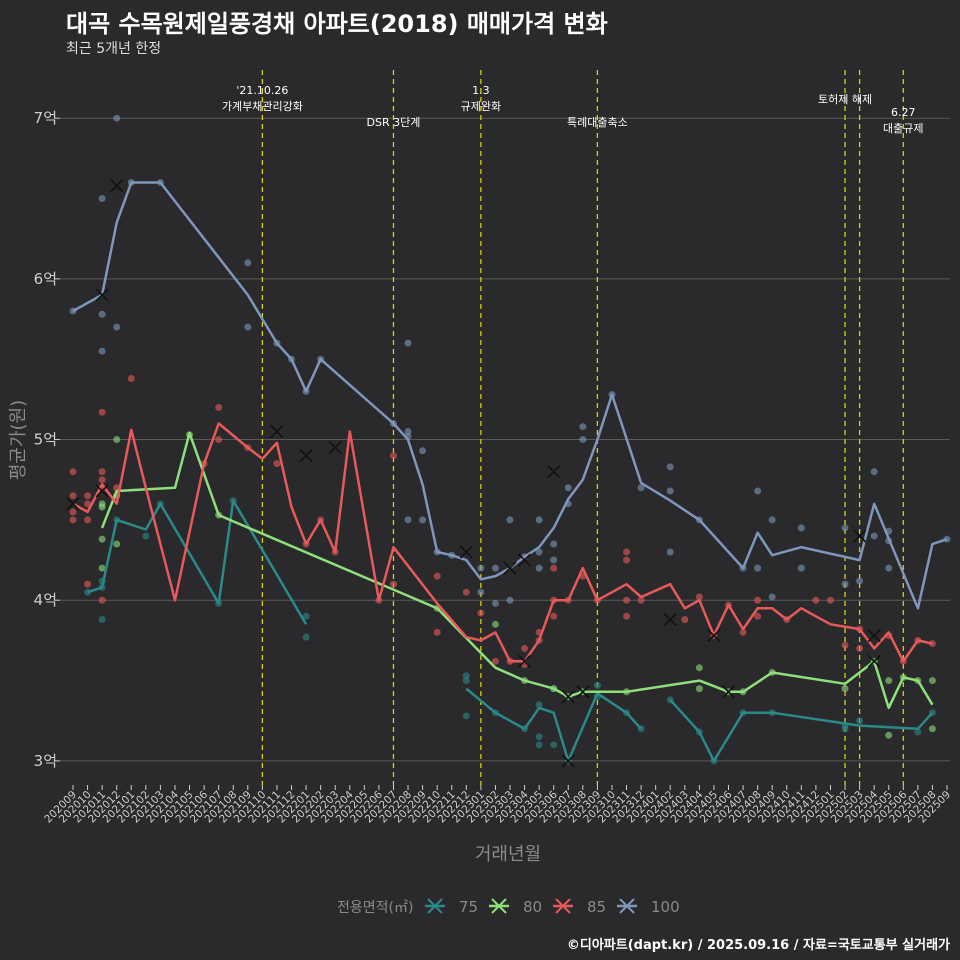 This screenshot has width=960, height=960. I want to click on policy-annotation: 1.3, so click(481, 90).